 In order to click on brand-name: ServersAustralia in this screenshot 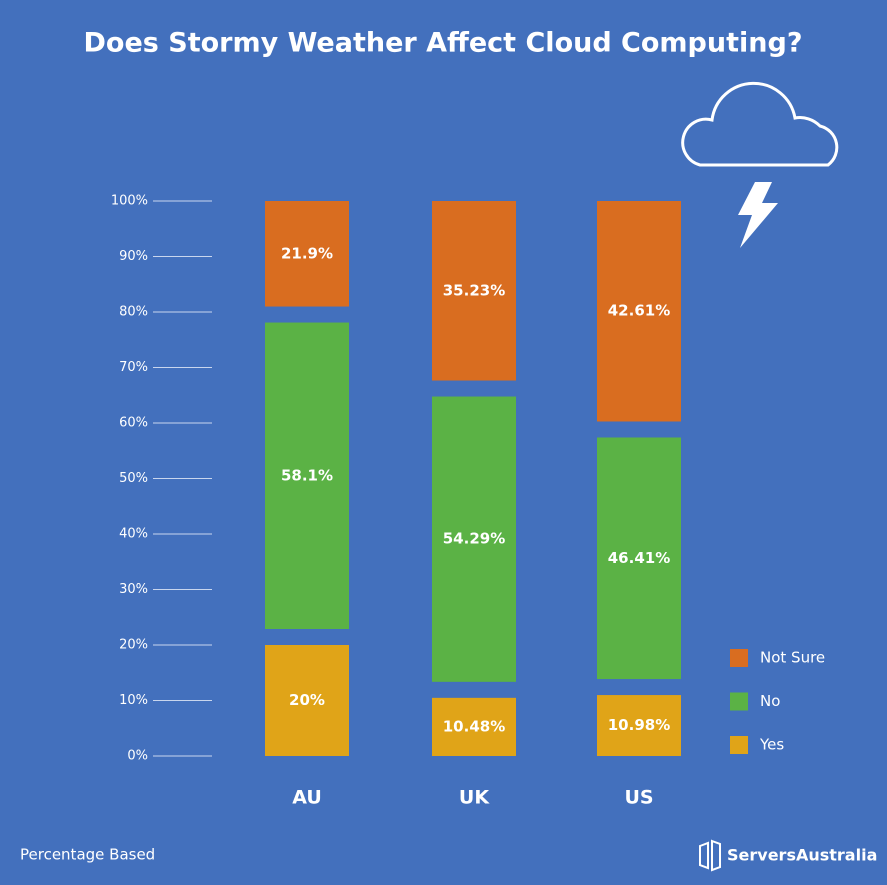, I will do `click(802, 855)`.